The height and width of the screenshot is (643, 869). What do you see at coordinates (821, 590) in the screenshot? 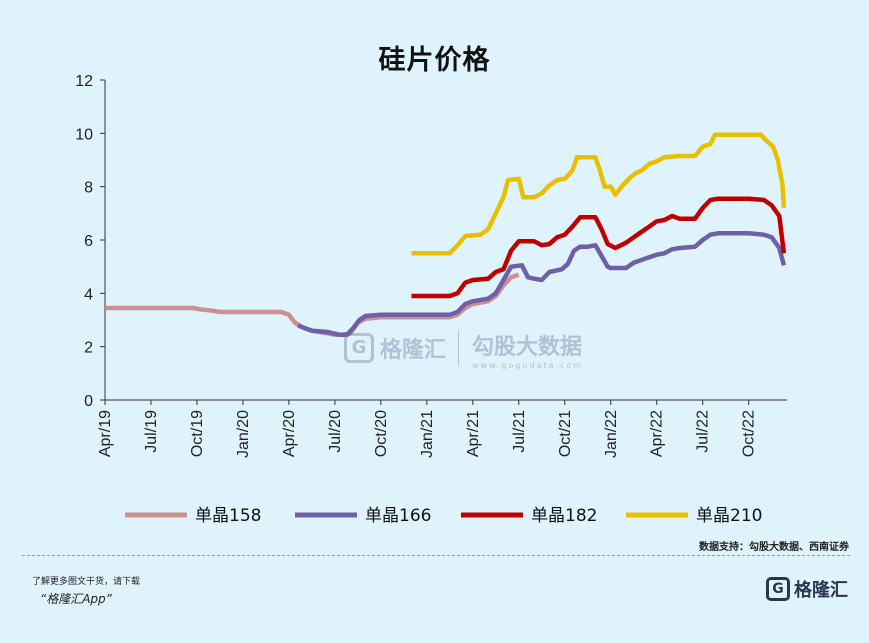
I see `corner-logo-text: 格隆汇` at bounding box center [821, 590].